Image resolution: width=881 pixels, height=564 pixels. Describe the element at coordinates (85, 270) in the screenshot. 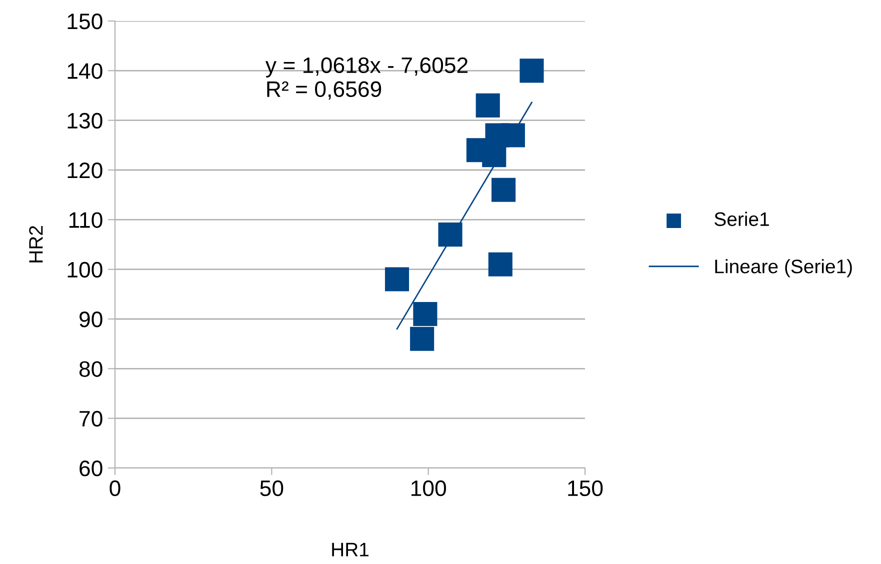

I see `y-tick-label: 100` at that location.